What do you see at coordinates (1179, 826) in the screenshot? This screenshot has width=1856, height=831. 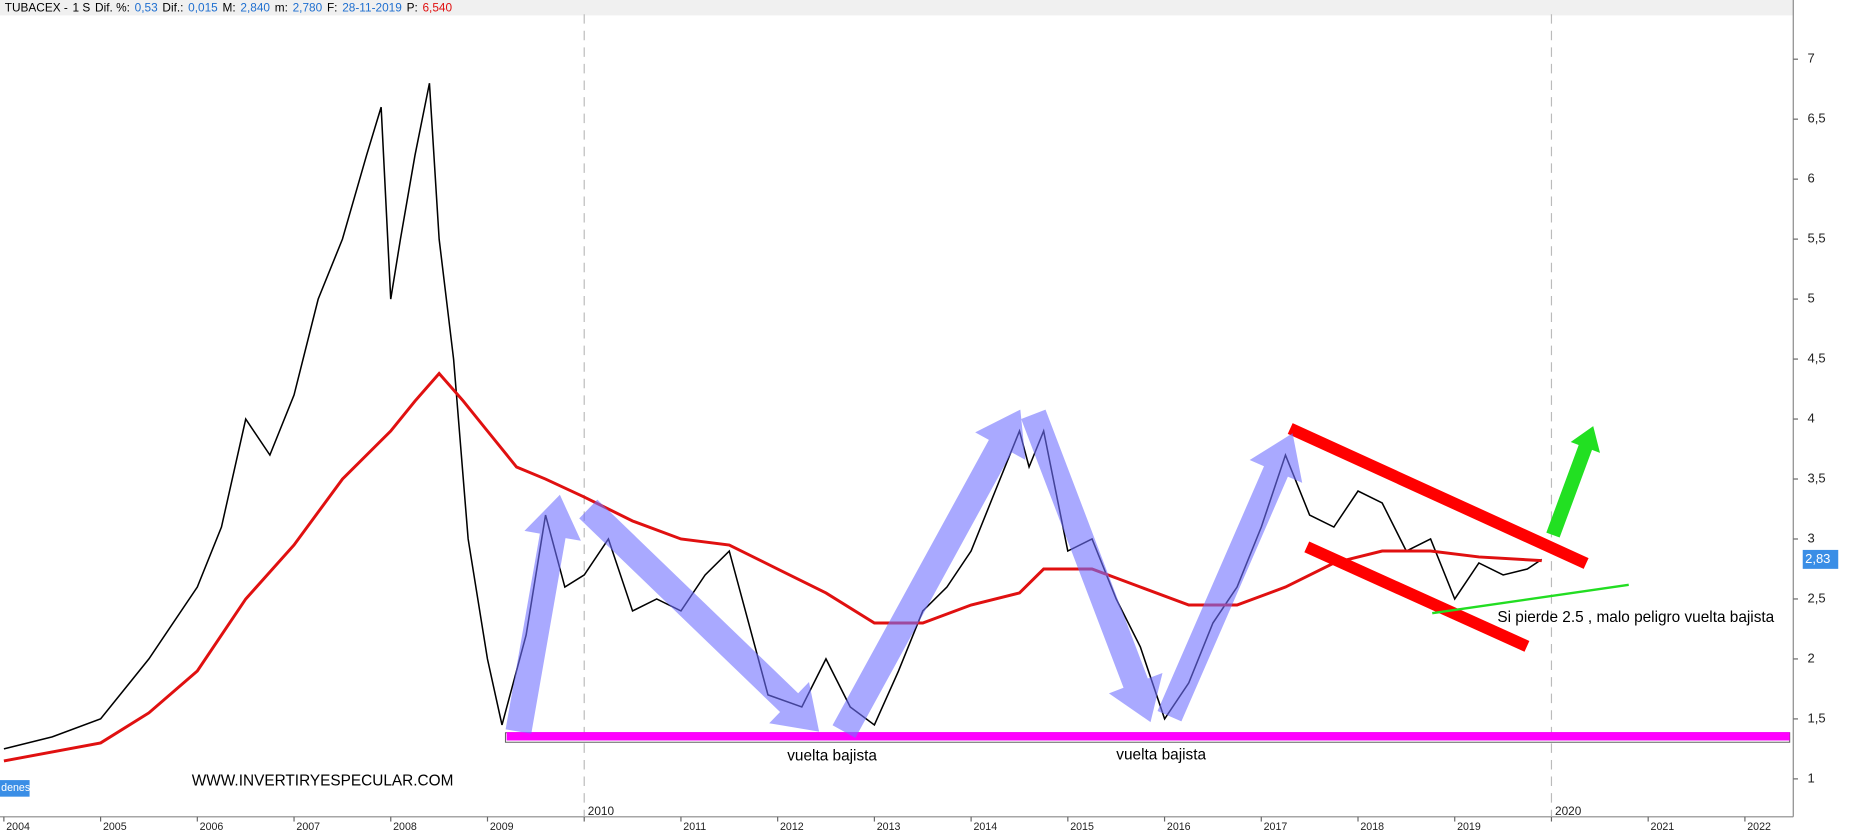 I see `x-tick-label: 2016` at bounding box center [1179, 826].